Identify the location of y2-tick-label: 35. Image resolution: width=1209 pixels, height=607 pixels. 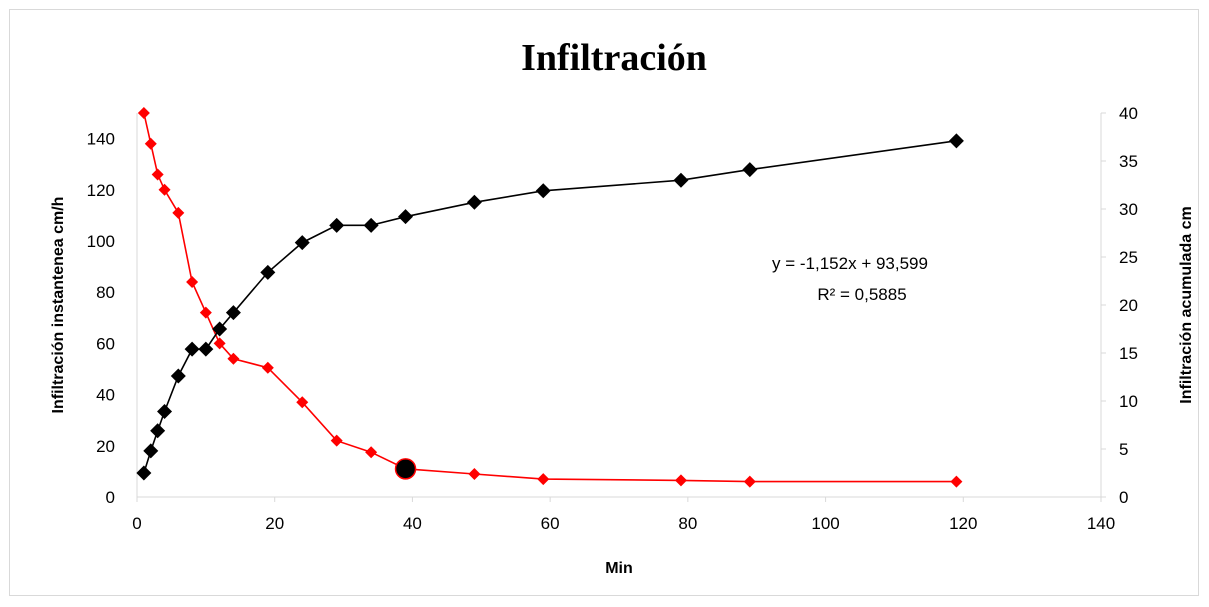
(1128, 161).